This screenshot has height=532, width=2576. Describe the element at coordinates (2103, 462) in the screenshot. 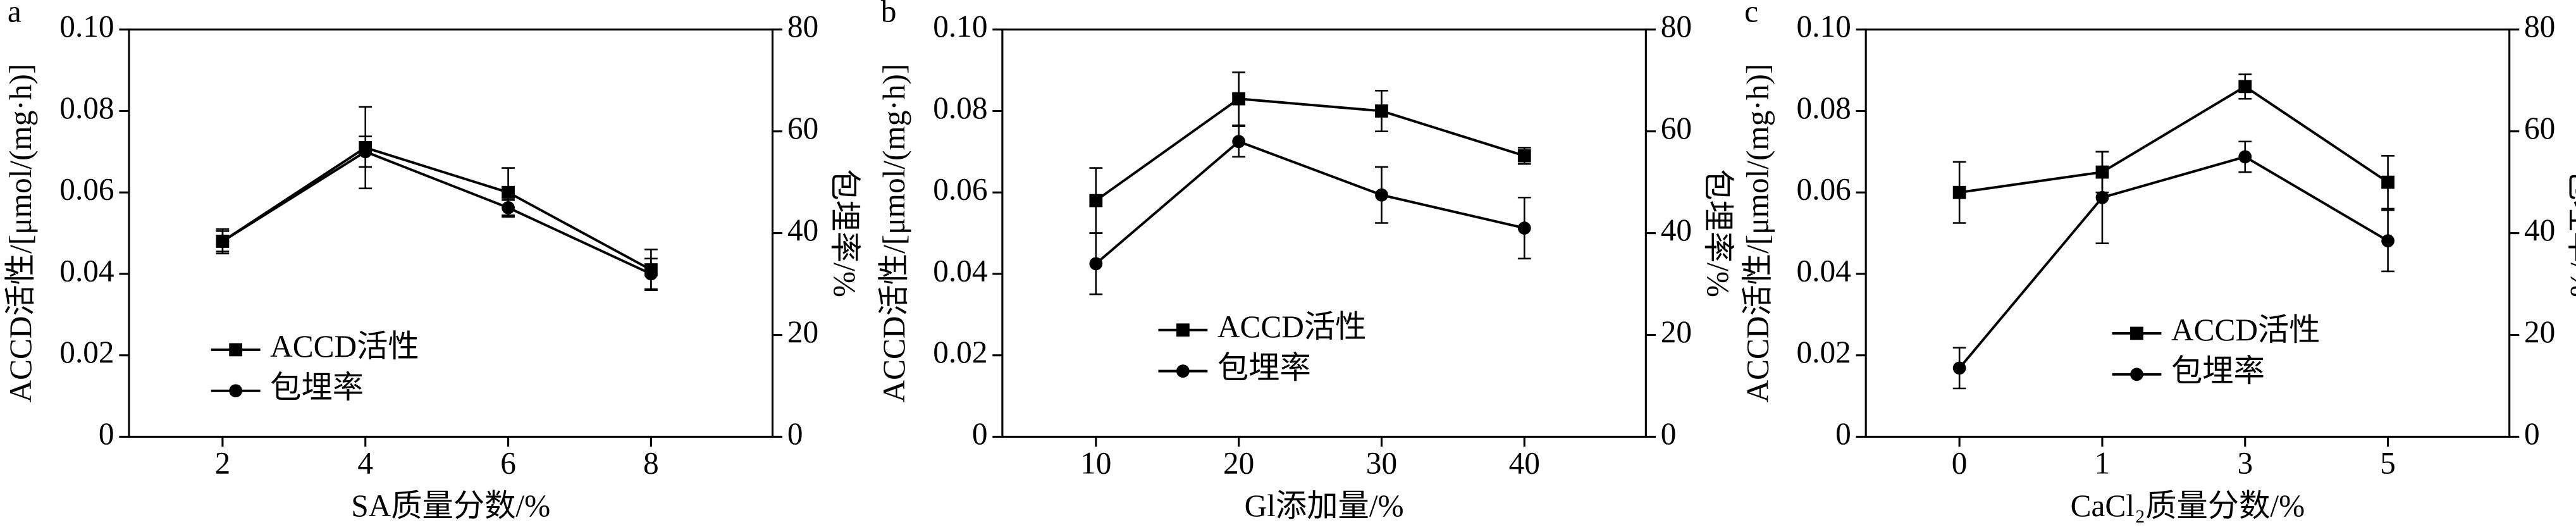

I see `x-tick-label: 1` at that location.